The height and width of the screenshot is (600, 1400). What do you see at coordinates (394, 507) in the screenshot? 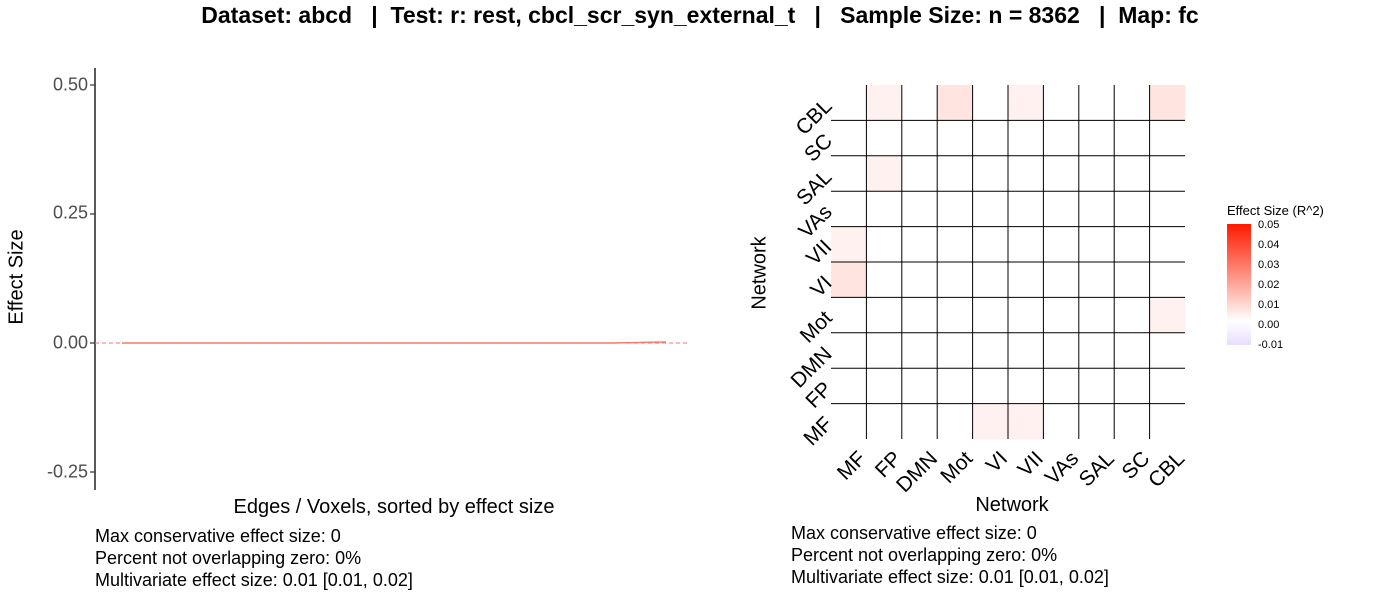
I see `left-x-axis-label: Edges / Voxels, sorted by effect size` at bounding box center [394, 507].